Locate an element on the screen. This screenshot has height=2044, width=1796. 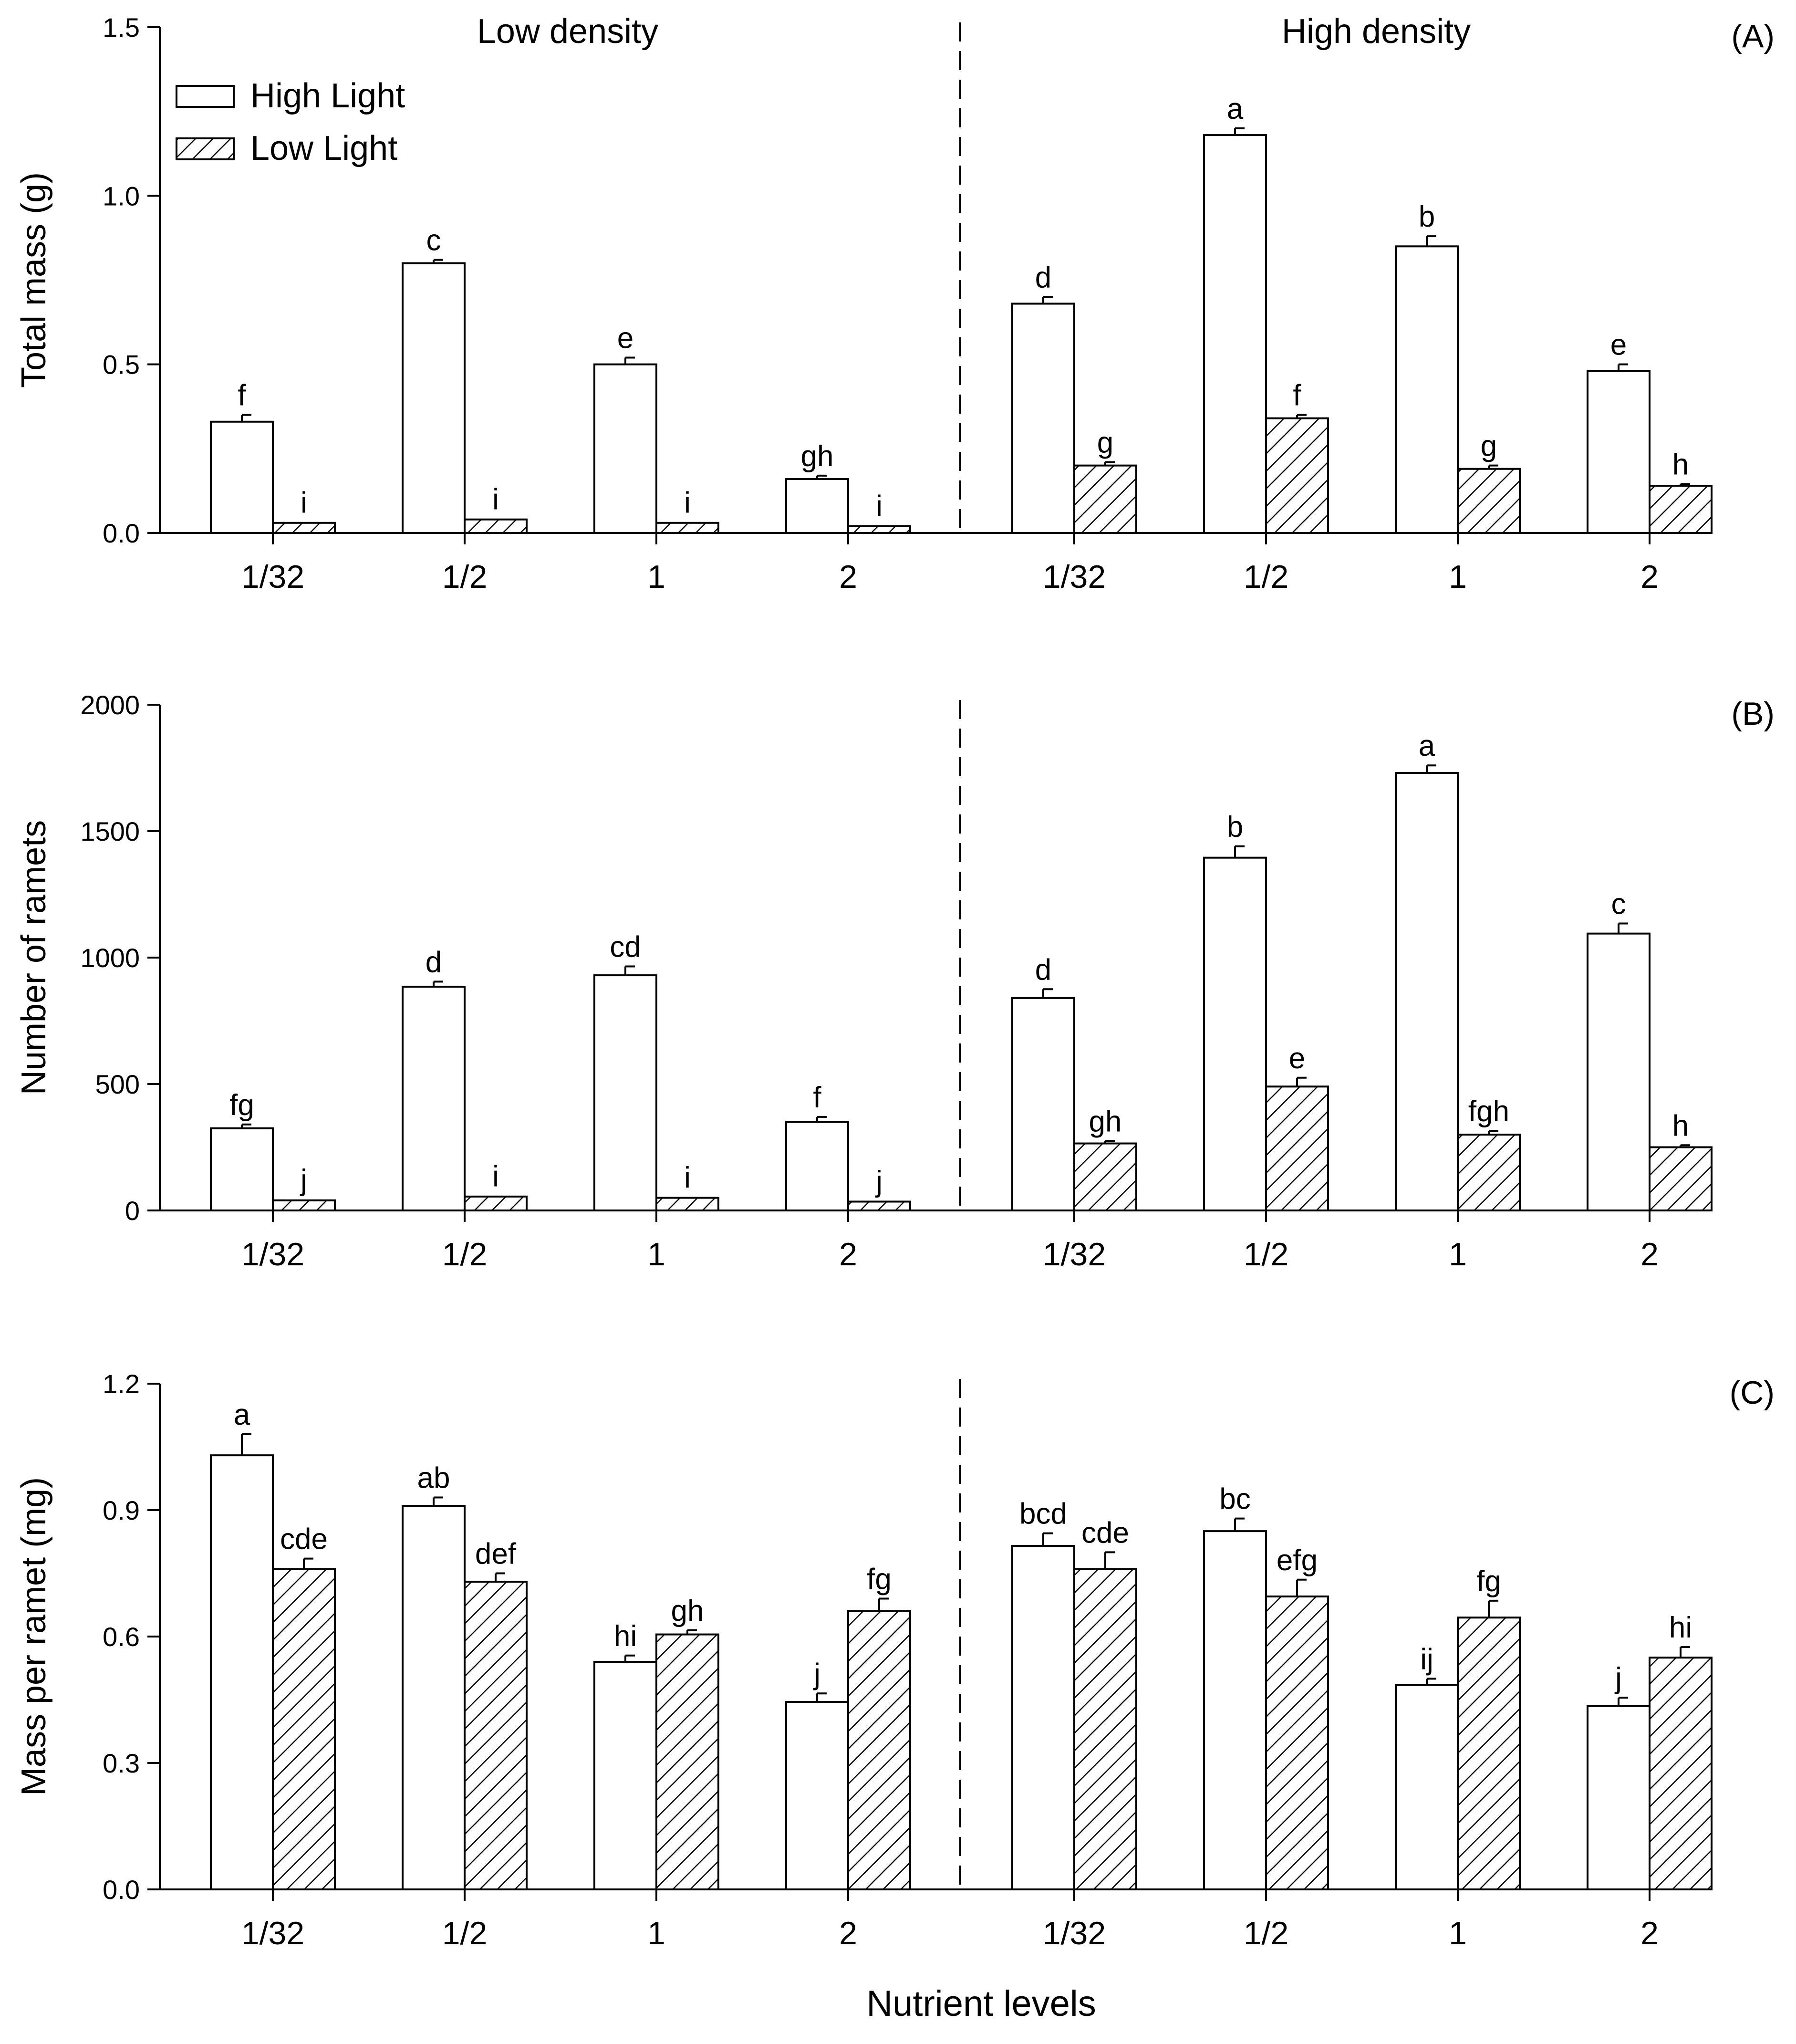
significance-letter: b is located at coordinates (1427, 216).